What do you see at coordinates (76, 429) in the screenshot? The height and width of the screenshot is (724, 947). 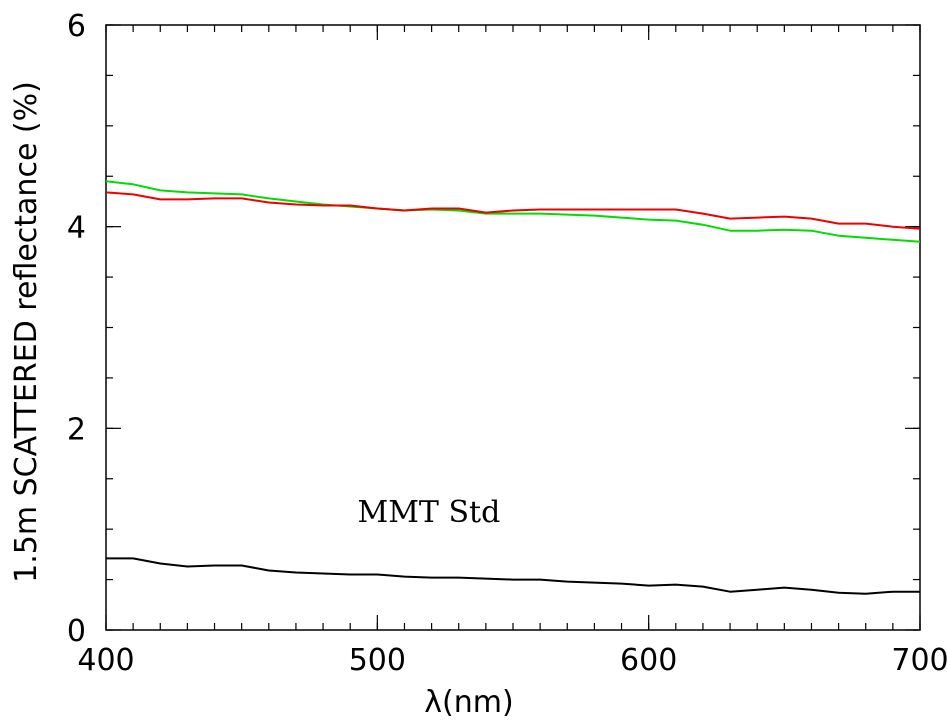 I see `y-tick-label: 2` at bounding box center [76, 429].